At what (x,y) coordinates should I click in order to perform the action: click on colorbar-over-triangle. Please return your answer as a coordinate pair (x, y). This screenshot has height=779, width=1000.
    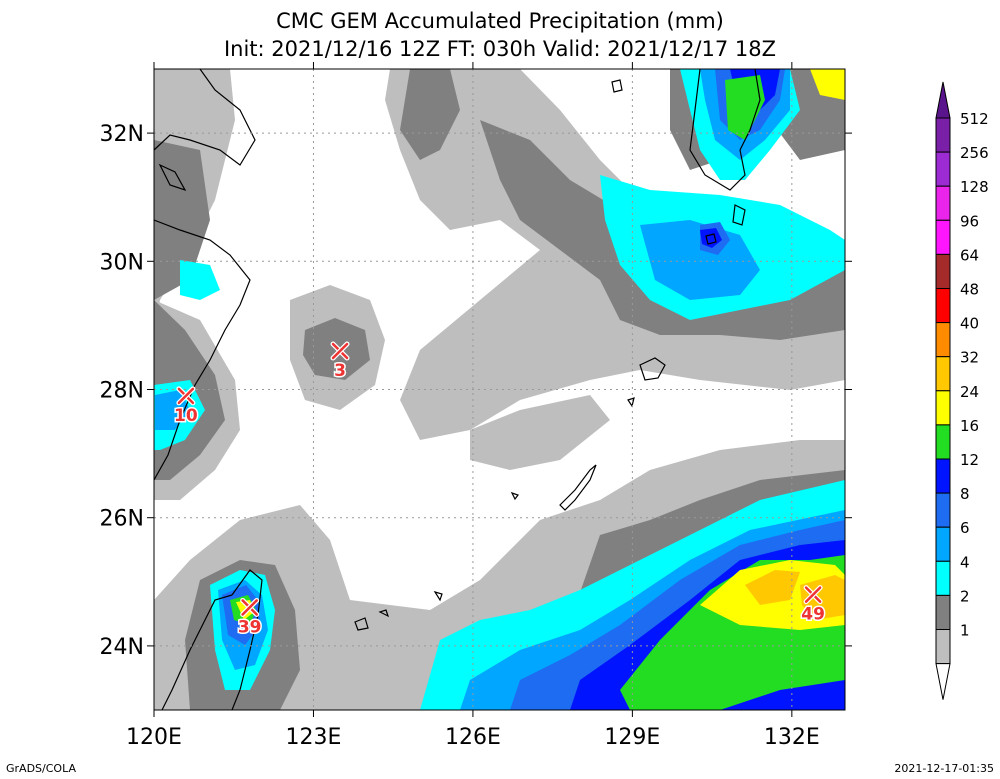
    Looking at the image, I should click on (943, 100).